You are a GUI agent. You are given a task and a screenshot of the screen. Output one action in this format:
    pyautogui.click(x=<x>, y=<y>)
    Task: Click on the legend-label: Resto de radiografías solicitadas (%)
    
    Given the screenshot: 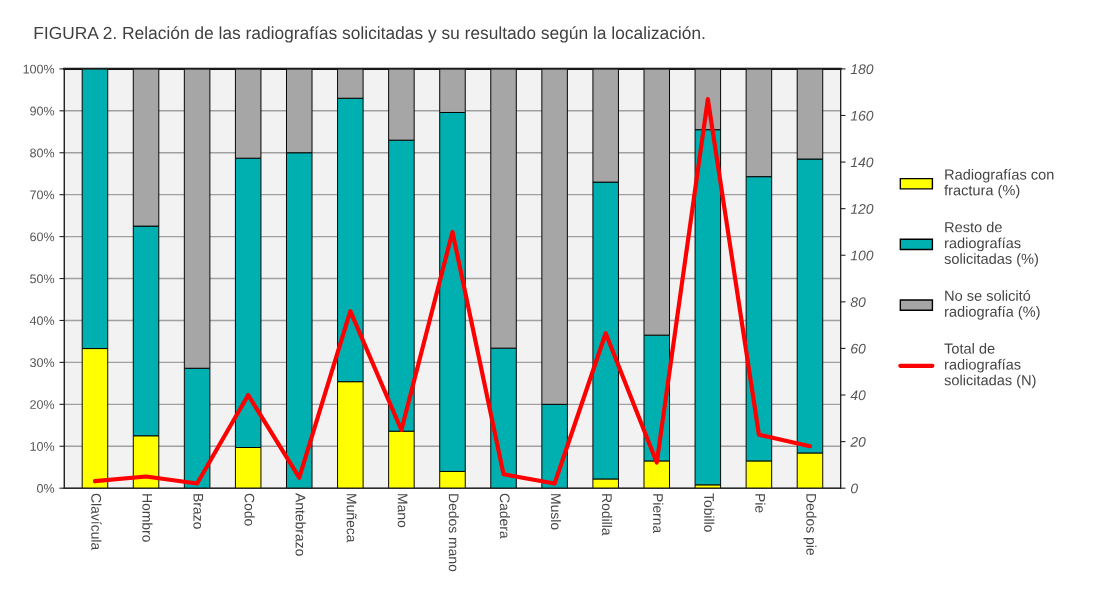 What is the action you would take?
    pyautogui.click(x=991, y=244)
    